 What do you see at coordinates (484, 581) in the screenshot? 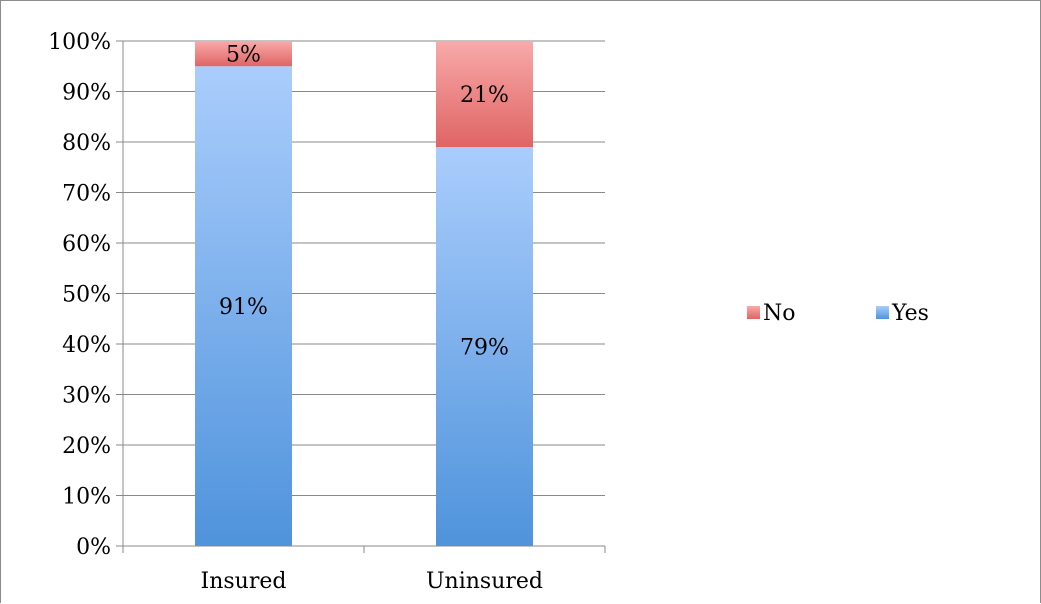
I see `x-category-label: Uninsured` at bounding box center [484, 581].